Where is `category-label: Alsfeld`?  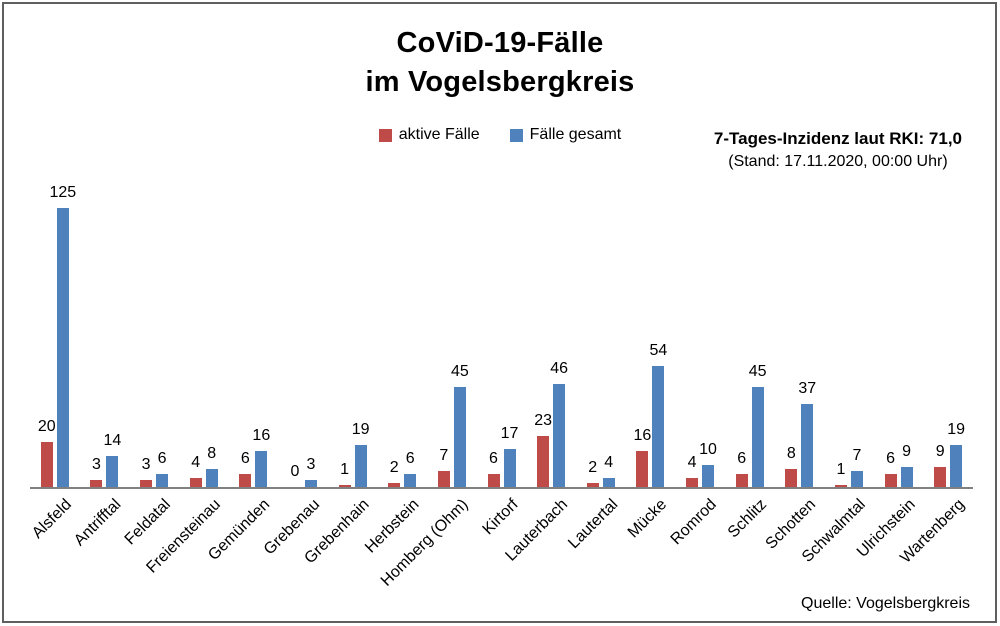
category-label: Alsfeld is located at coordinates (51, 519).